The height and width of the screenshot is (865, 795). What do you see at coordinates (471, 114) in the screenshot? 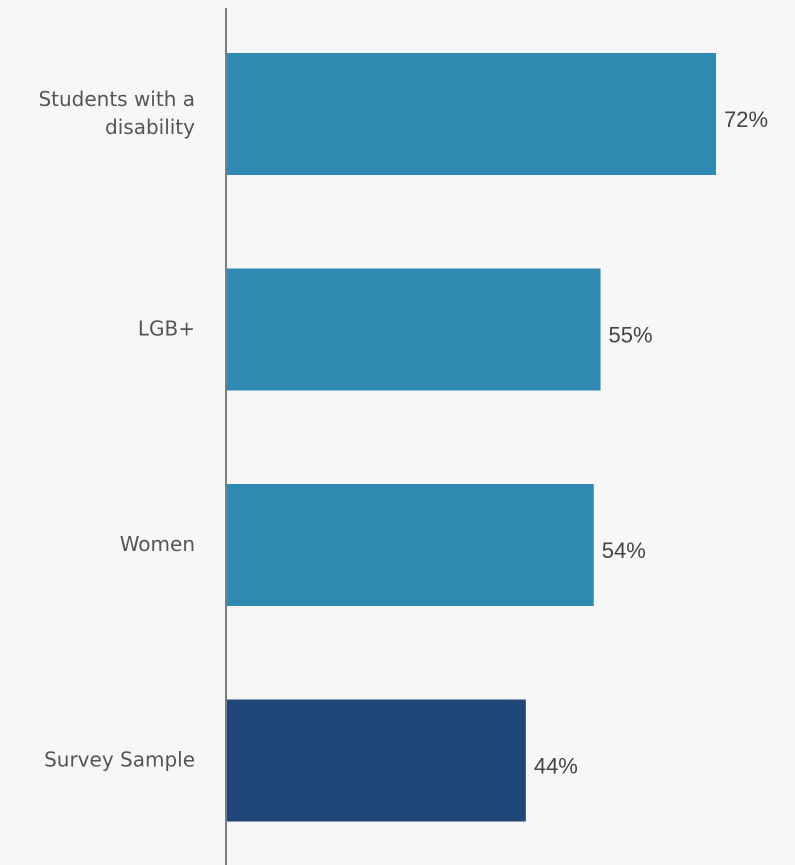
I see `bar-students-with-a-disability` at bounding box center [471, 114].